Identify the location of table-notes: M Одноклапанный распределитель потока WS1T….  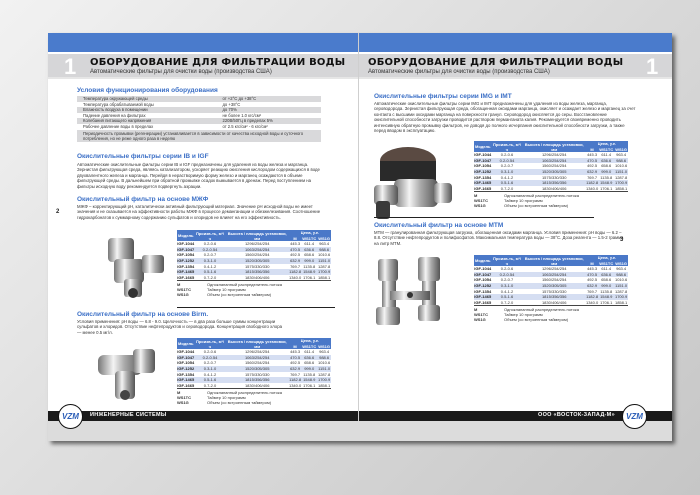
(254, 289).